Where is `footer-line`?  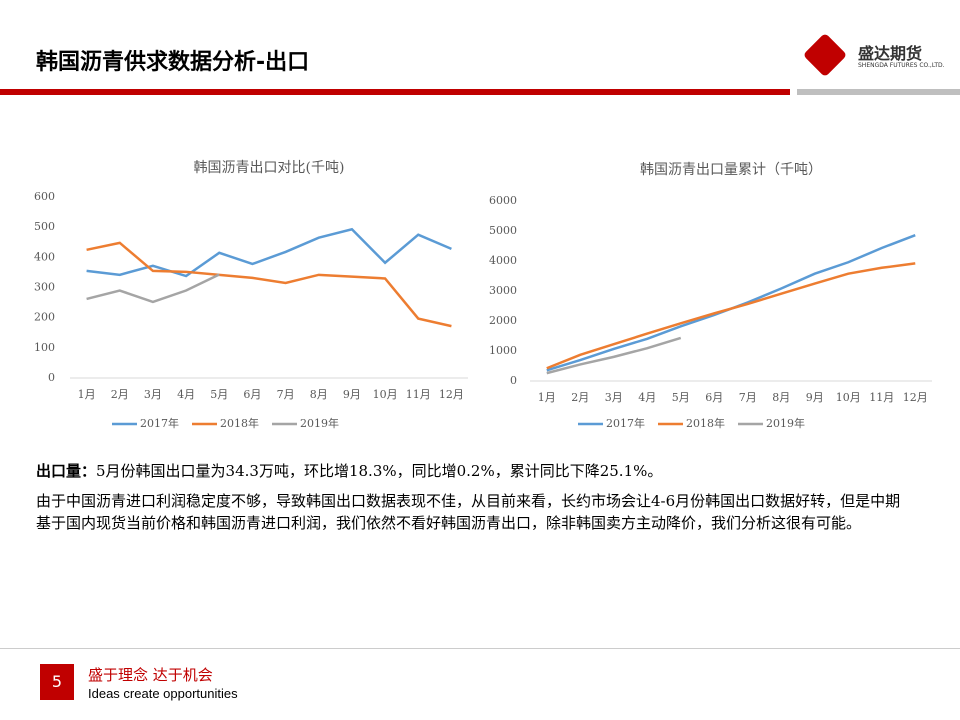
footer-line is located at coordinates (480, 648).